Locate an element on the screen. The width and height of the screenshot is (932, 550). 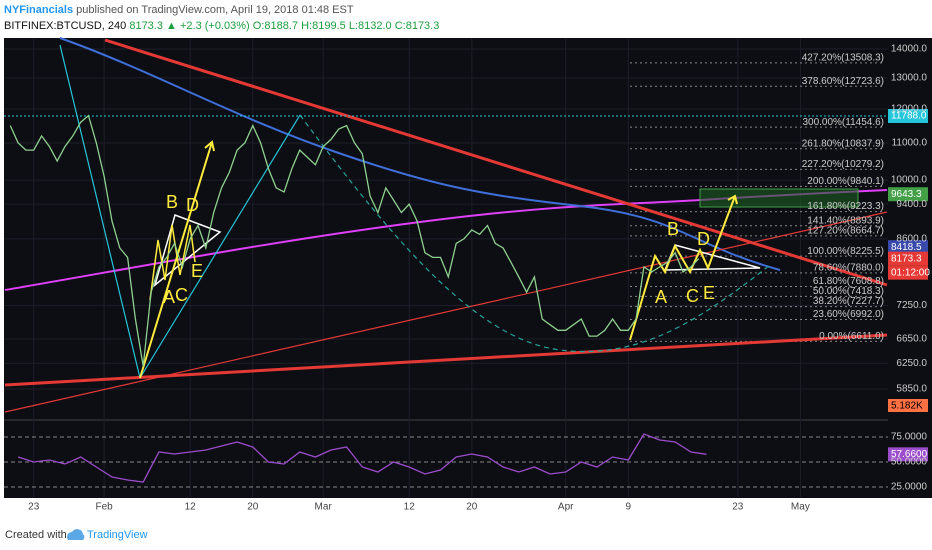
y-tick-label: 75.0000 is located at coordinates (909, 437).